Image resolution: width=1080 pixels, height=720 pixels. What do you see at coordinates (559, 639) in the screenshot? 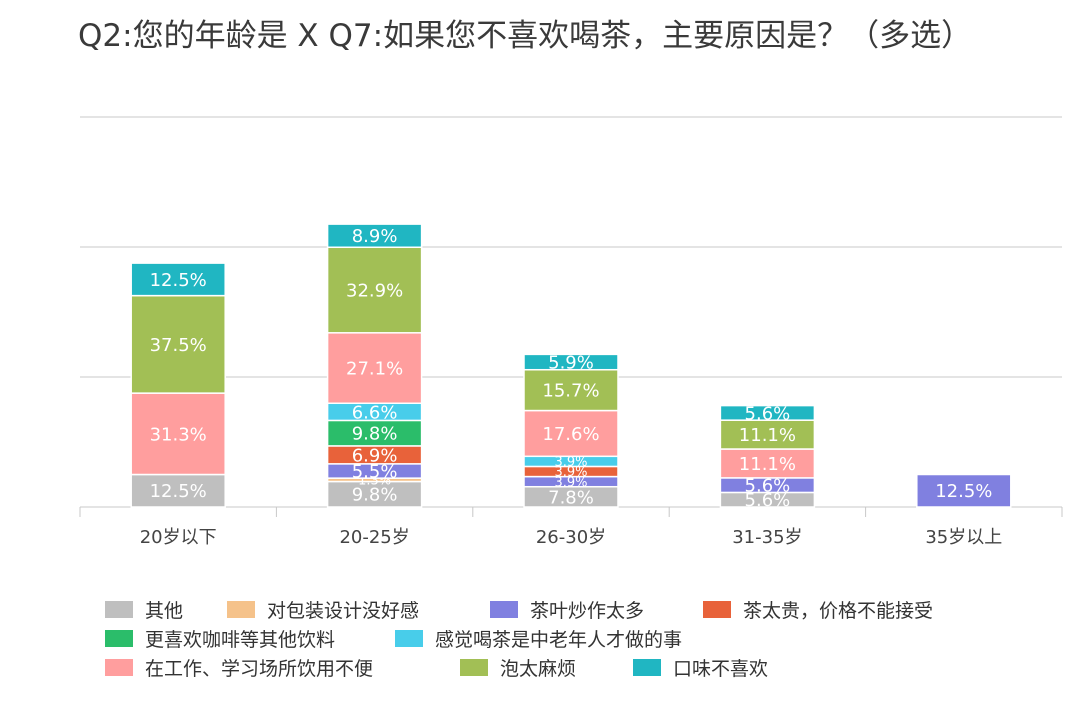
I see `legend-label: 感觉喝茶是中老年人才做的事` at bounding box center [559, 639].